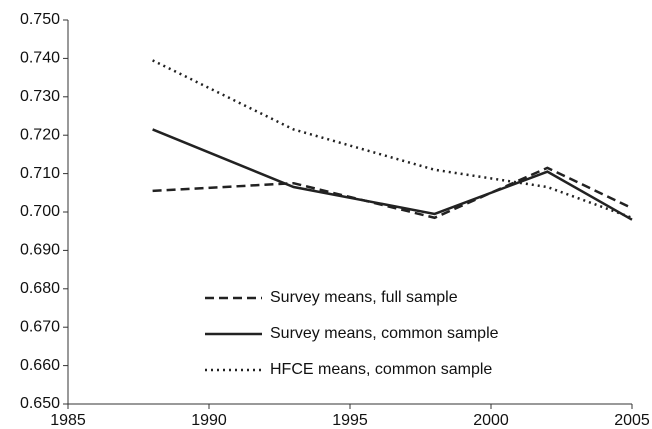 The height and width of the screenshot is (429, 652). What do you see at coordinates (491, 420) in the screenshot?
I see `x-tick-label: 2000` at bounding box center [491, 420].